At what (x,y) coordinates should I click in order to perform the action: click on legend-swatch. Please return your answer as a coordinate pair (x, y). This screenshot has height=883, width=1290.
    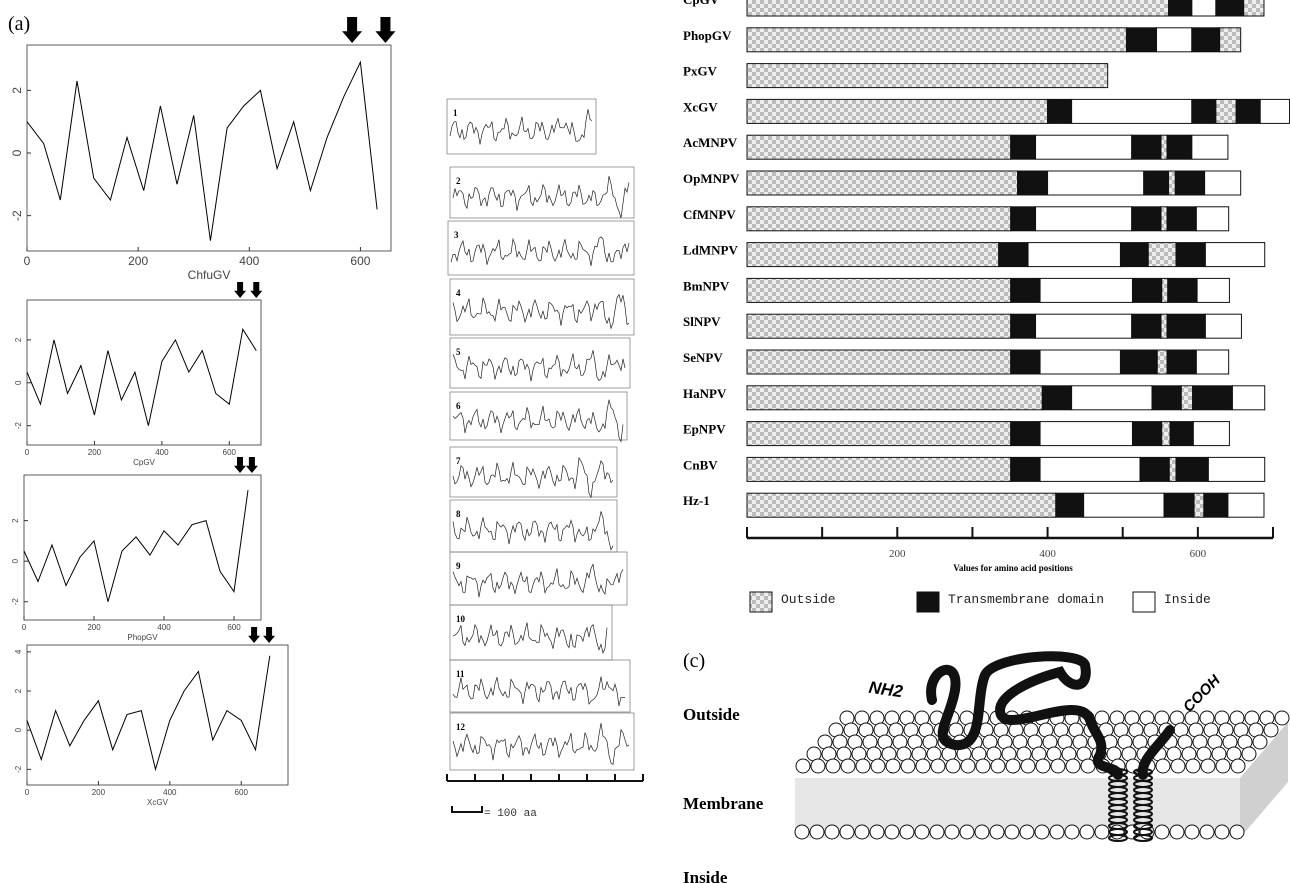
    Looking at the image, I should click on (928, 602).